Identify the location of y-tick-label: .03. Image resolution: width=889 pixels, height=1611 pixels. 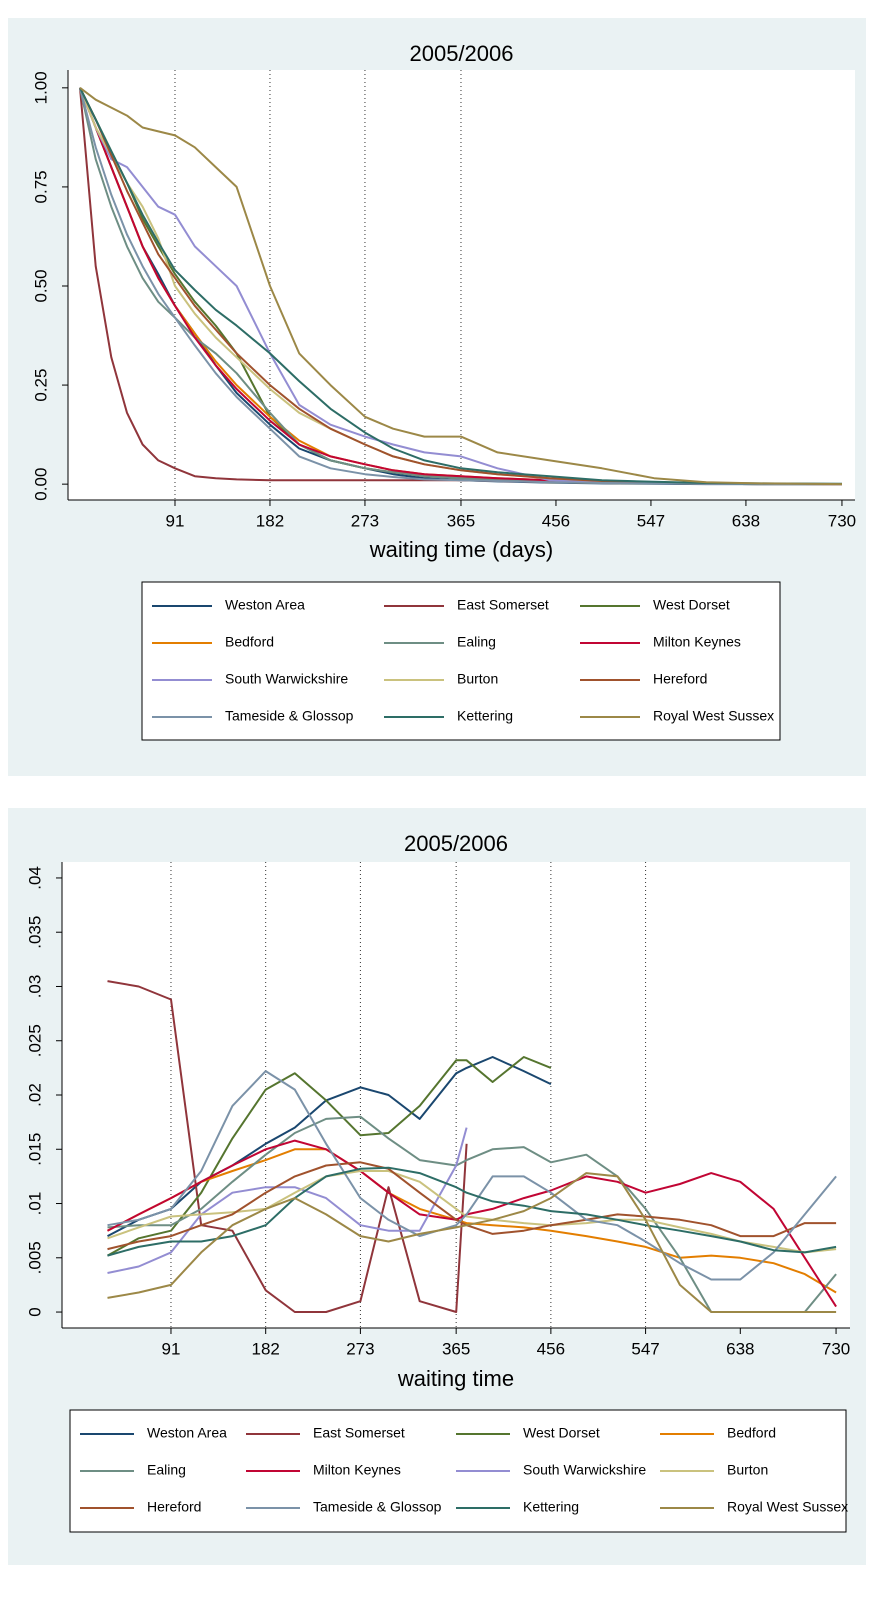
(34, 987).